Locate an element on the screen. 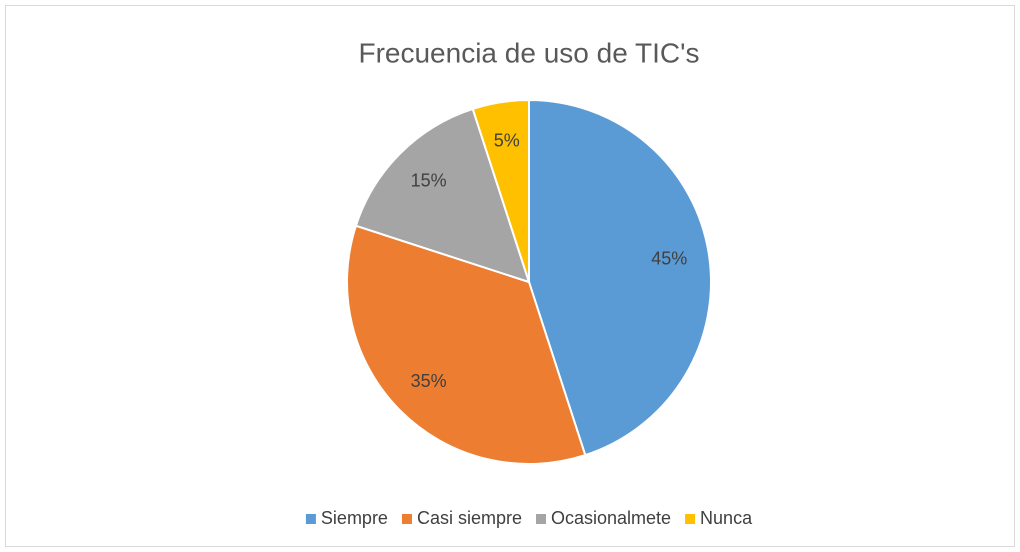 This screenshot has height=552, width=1020. legend-label: Nunca is located at coordinates (726, 518).